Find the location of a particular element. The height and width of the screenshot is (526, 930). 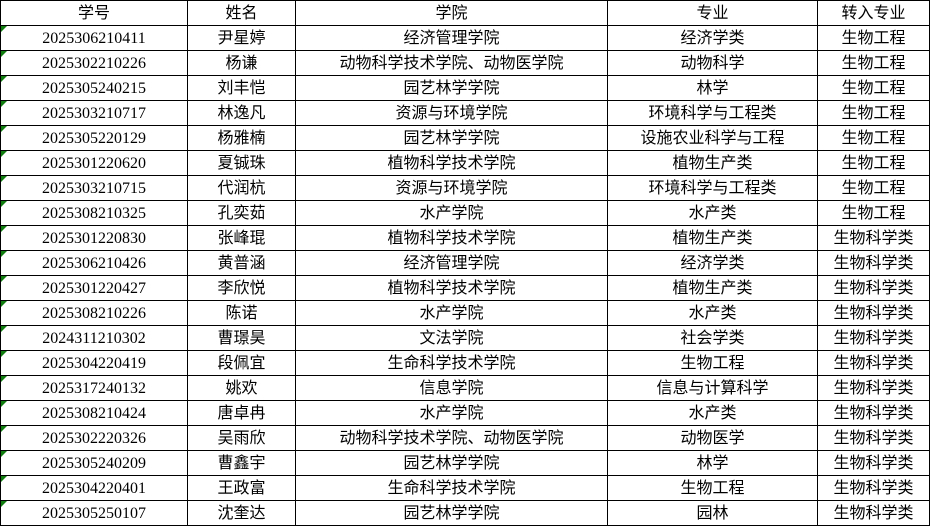

header-cell-name: 姓名 is located at coordinates (241, 13).